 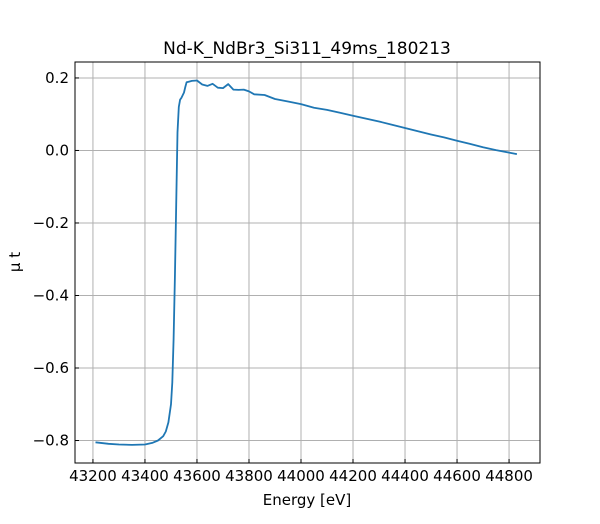 What do you see at coordinates (51, 441) in the screenshot?
I see `y-tick-label: −0.8` at bounding box center [51, 441].